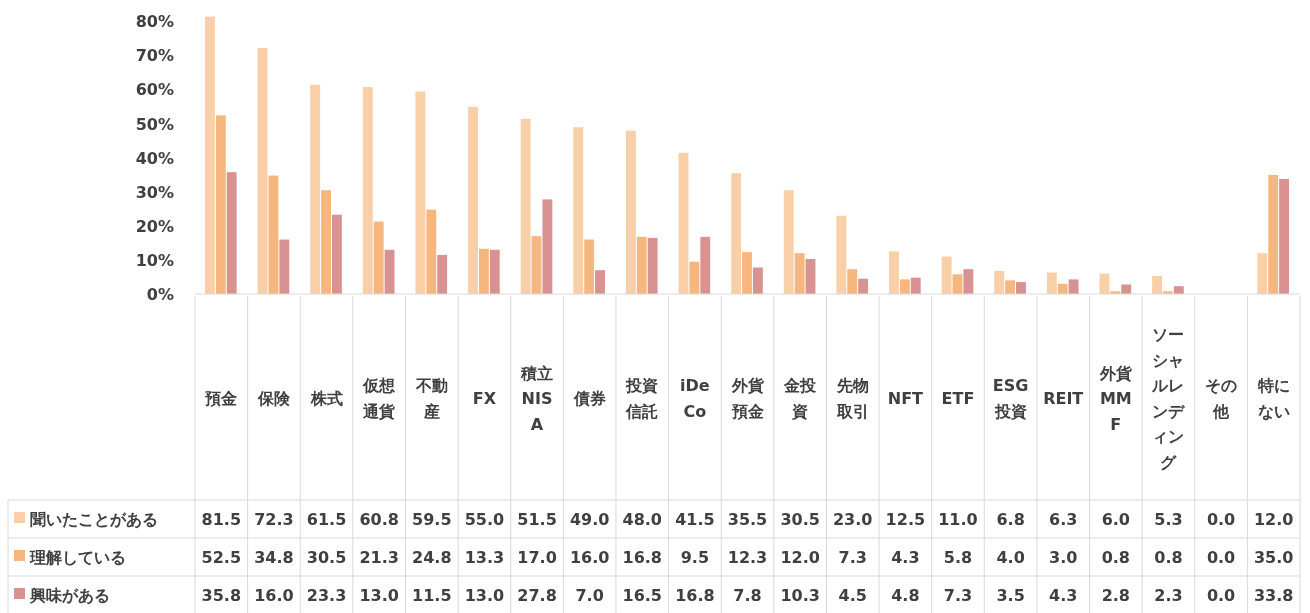  I want to click on data-label: 5.8, so click(958, 557).